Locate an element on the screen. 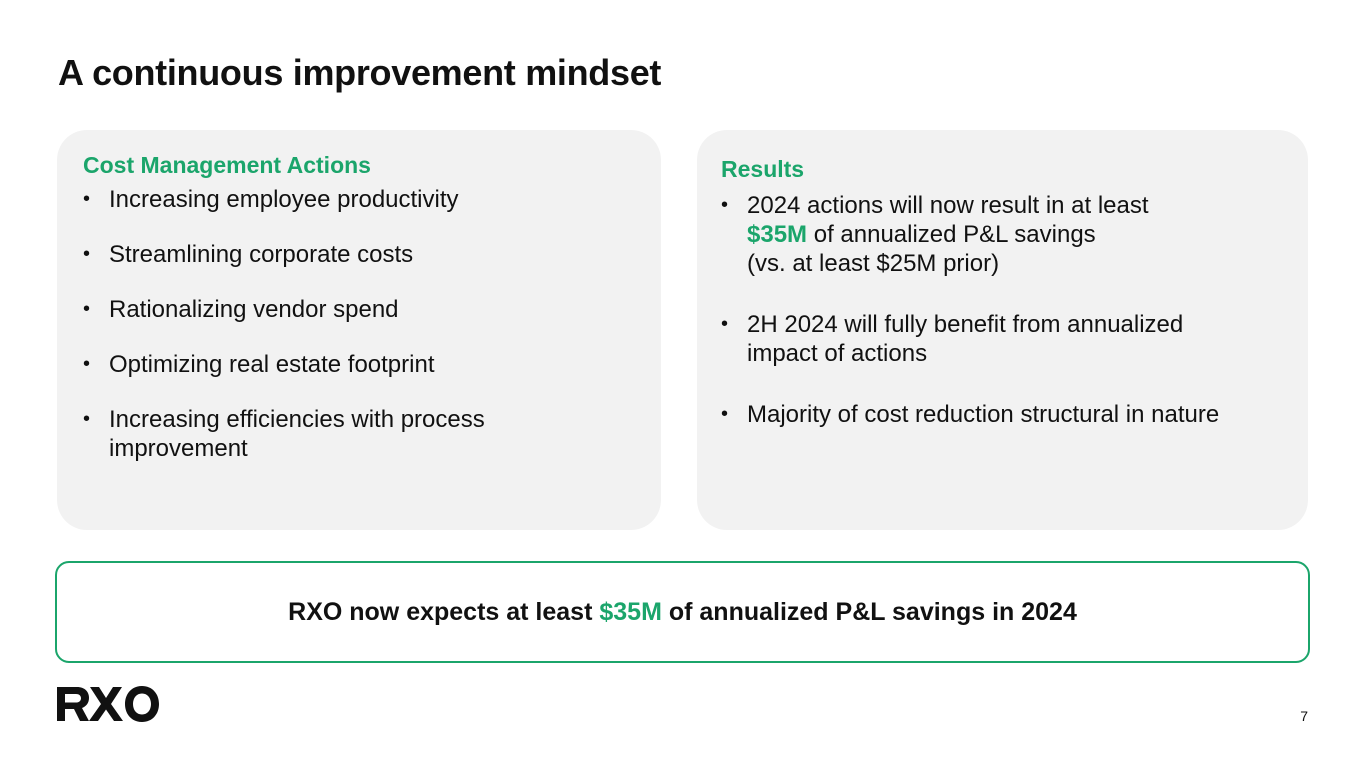 This screenshot has width=1365, height=768. results-line-2: of annualized P&L savings is located at coordinates (951, 234).